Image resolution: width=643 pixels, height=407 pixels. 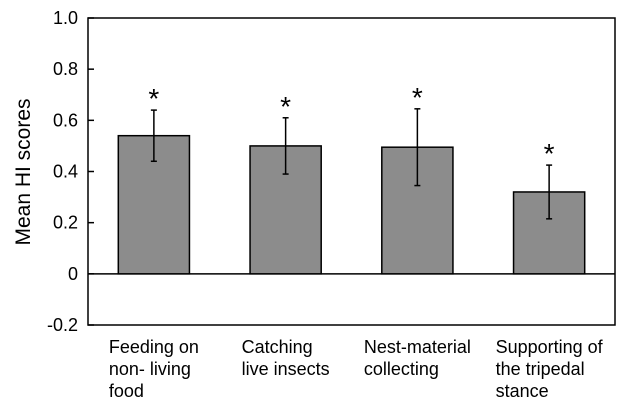 I want to click on x-tick-label-line: live insects, so click(x=286, y=369).